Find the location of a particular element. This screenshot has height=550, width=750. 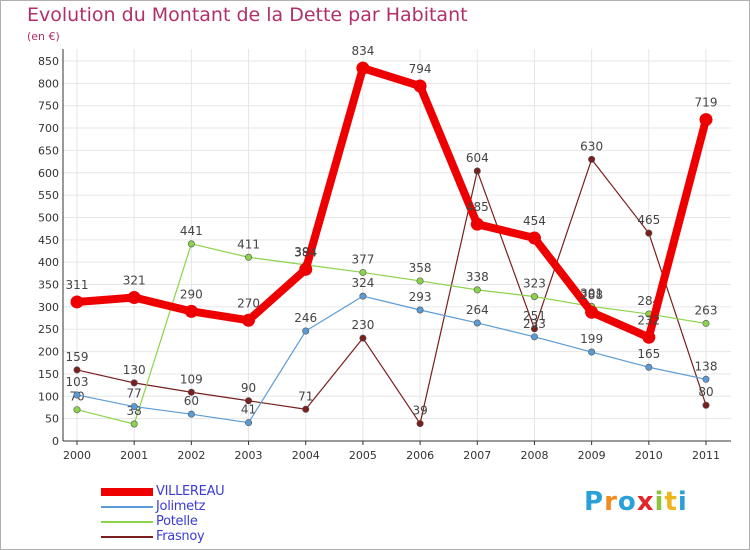

y-tick-label: 50 is located at coordinates (52, 419).